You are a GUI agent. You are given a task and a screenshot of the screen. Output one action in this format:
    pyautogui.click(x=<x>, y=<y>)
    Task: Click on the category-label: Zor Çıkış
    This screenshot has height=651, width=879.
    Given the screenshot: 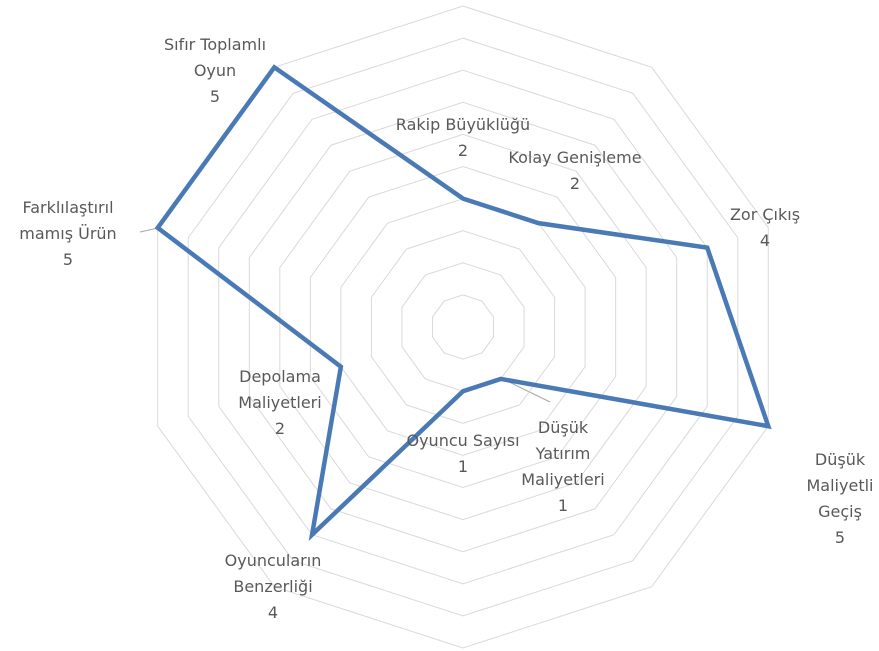 What is the action you would take?
    pyautogui.click(x=765, y=214)
    